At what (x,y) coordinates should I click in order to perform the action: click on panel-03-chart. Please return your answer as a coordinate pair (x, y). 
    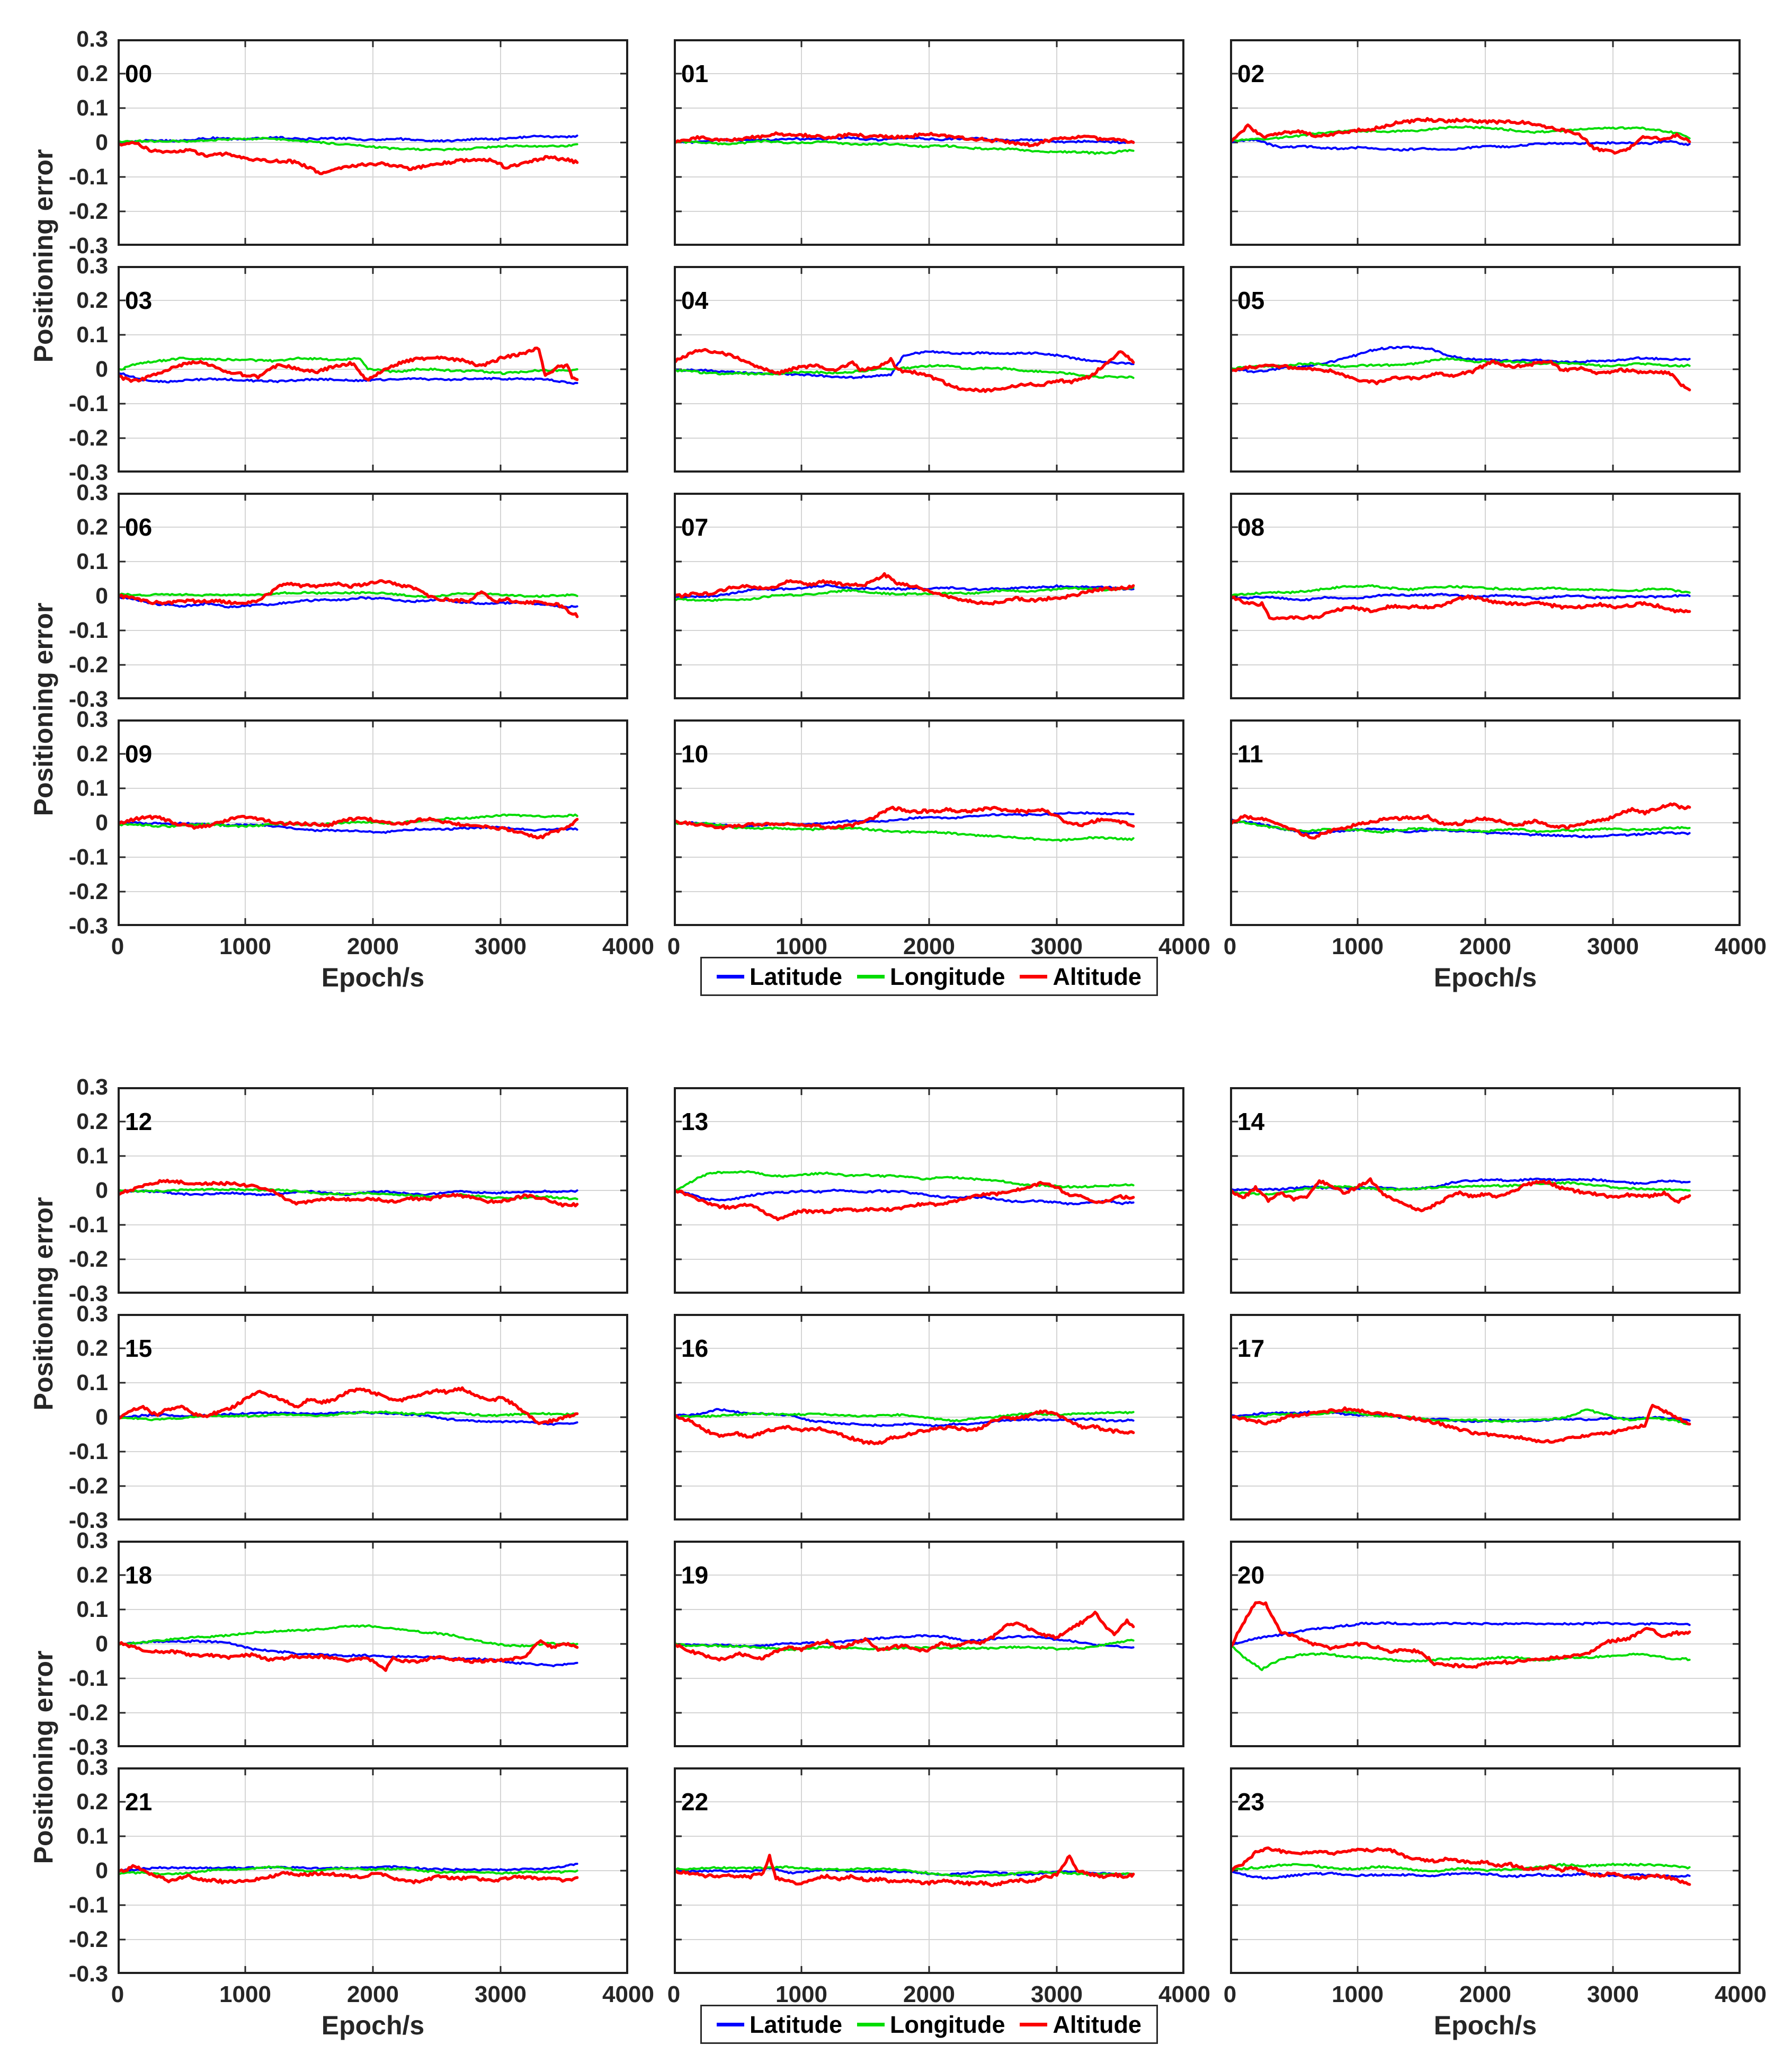
    Looking at the image, I should click on (373, 369).